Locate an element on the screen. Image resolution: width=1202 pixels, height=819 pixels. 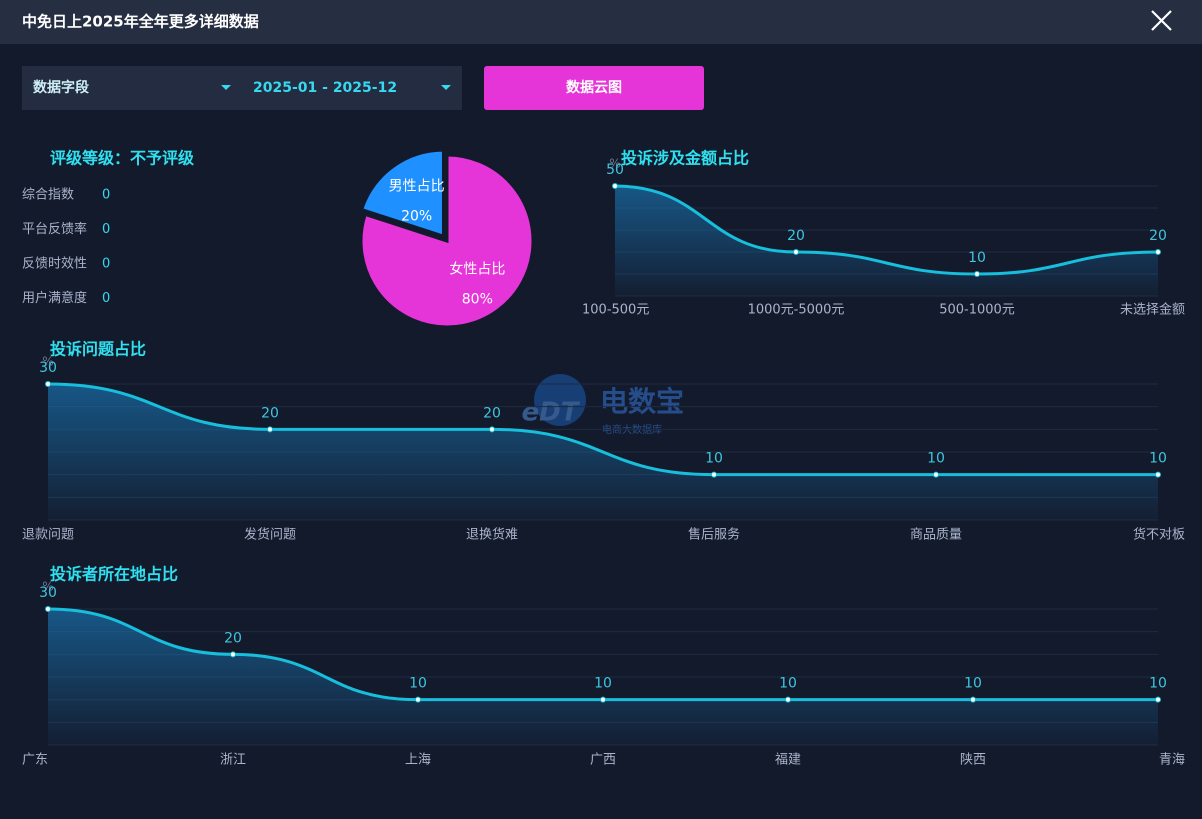
line-area is located at coordinates (886, 241).